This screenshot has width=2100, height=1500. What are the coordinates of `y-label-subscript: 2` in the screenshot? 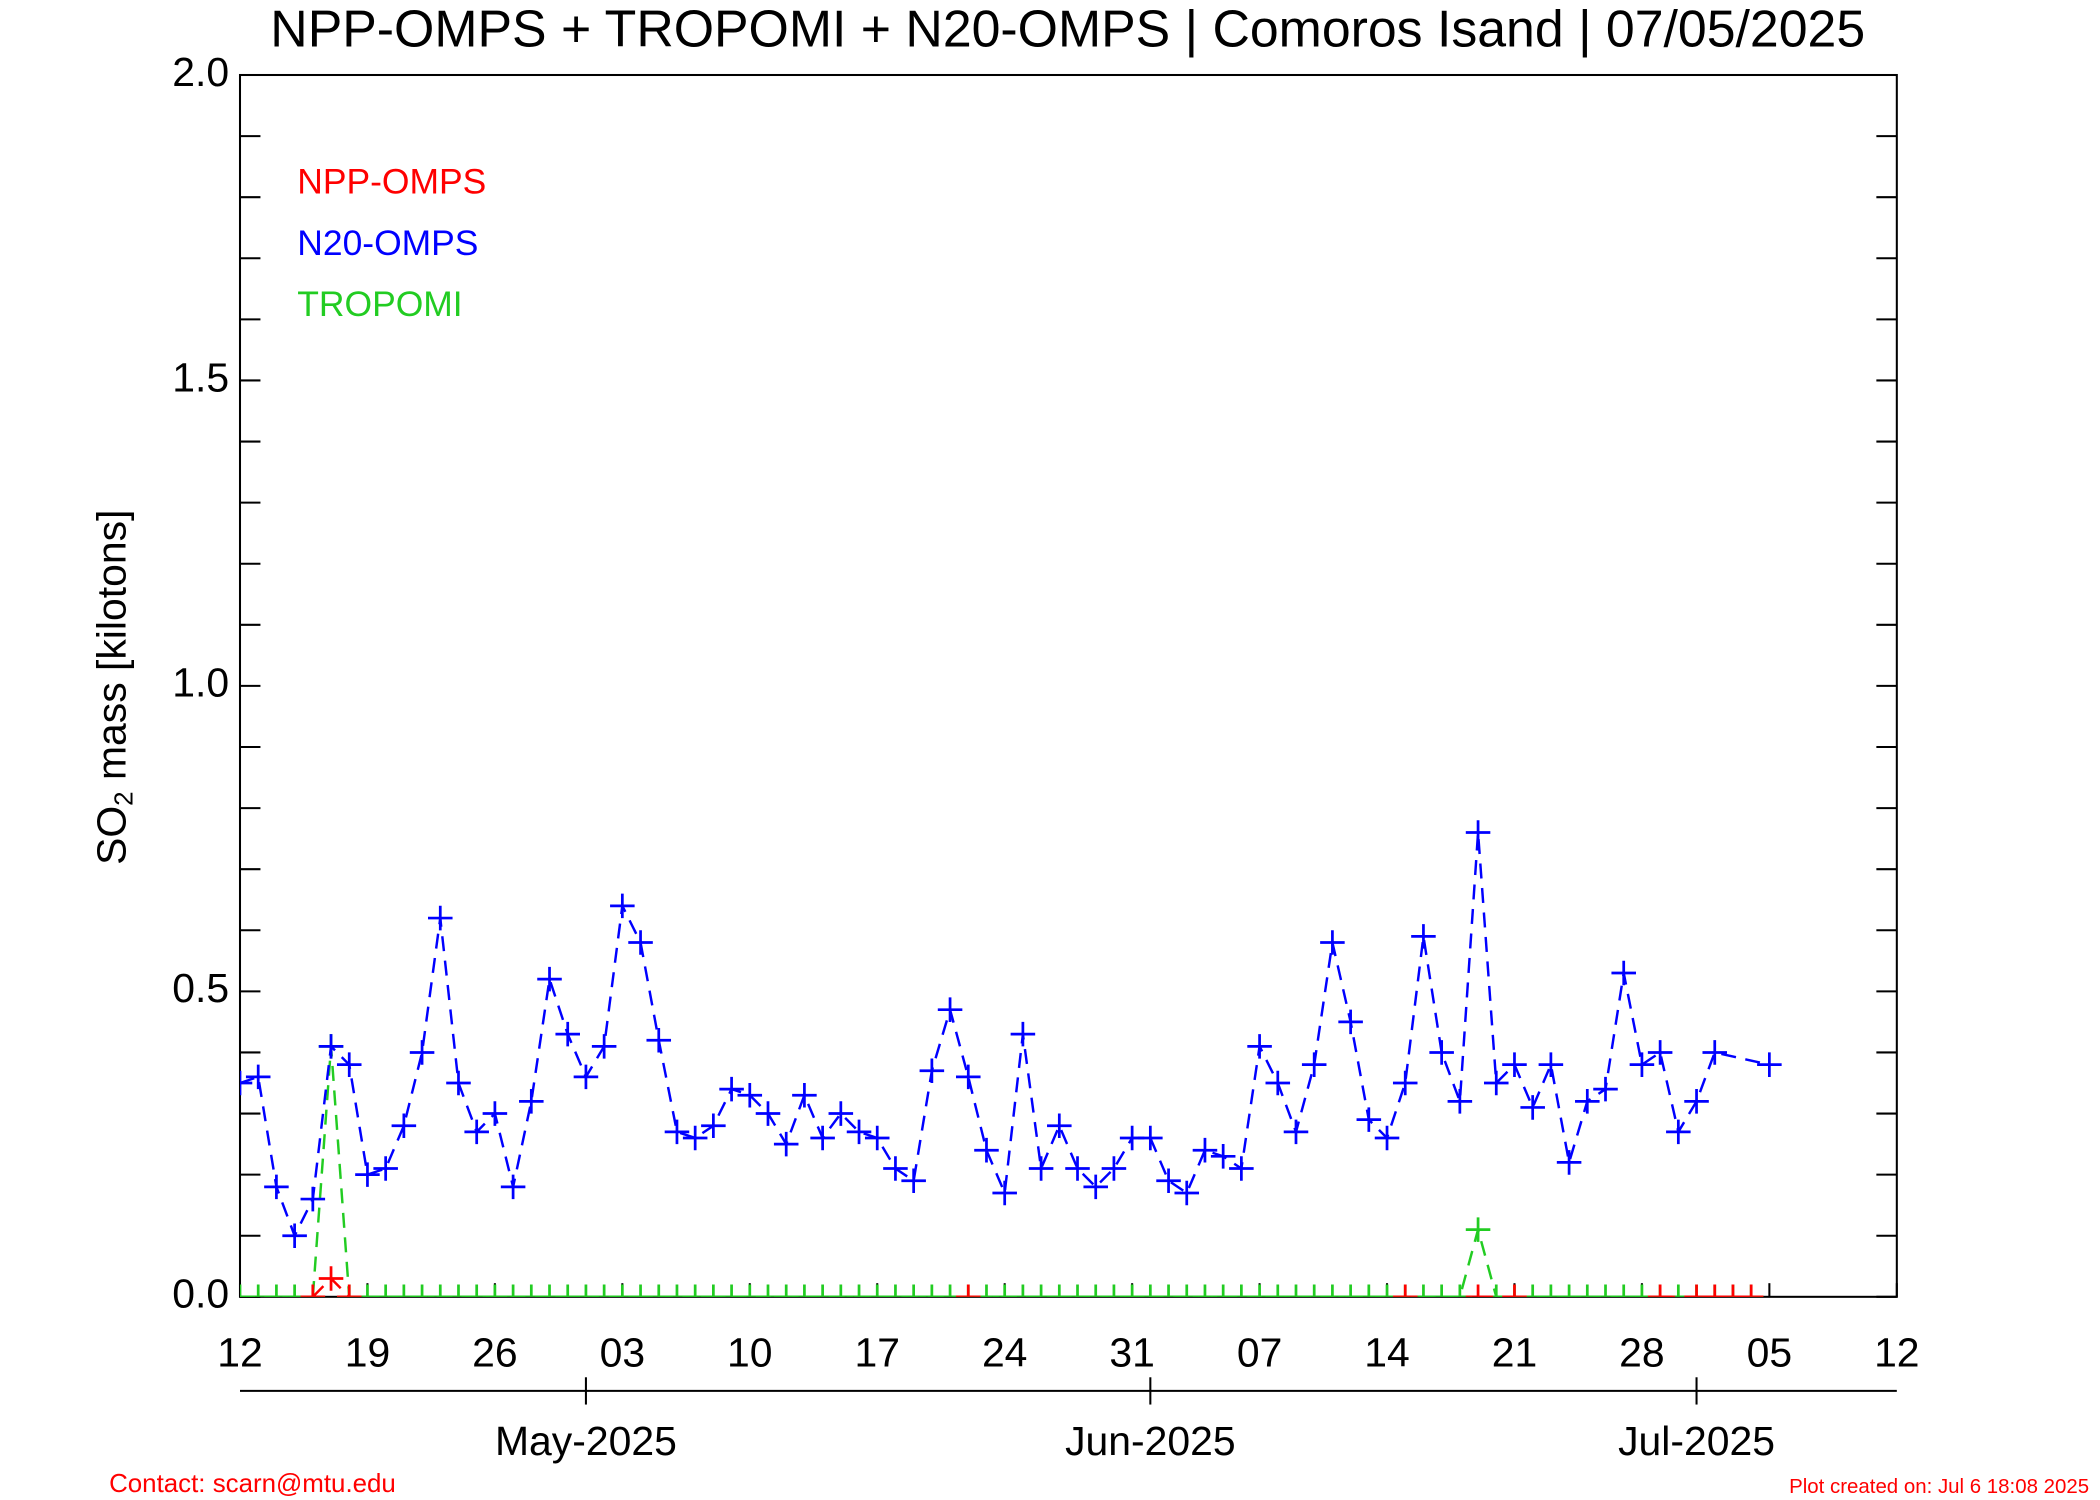 It's located at (124, 798).